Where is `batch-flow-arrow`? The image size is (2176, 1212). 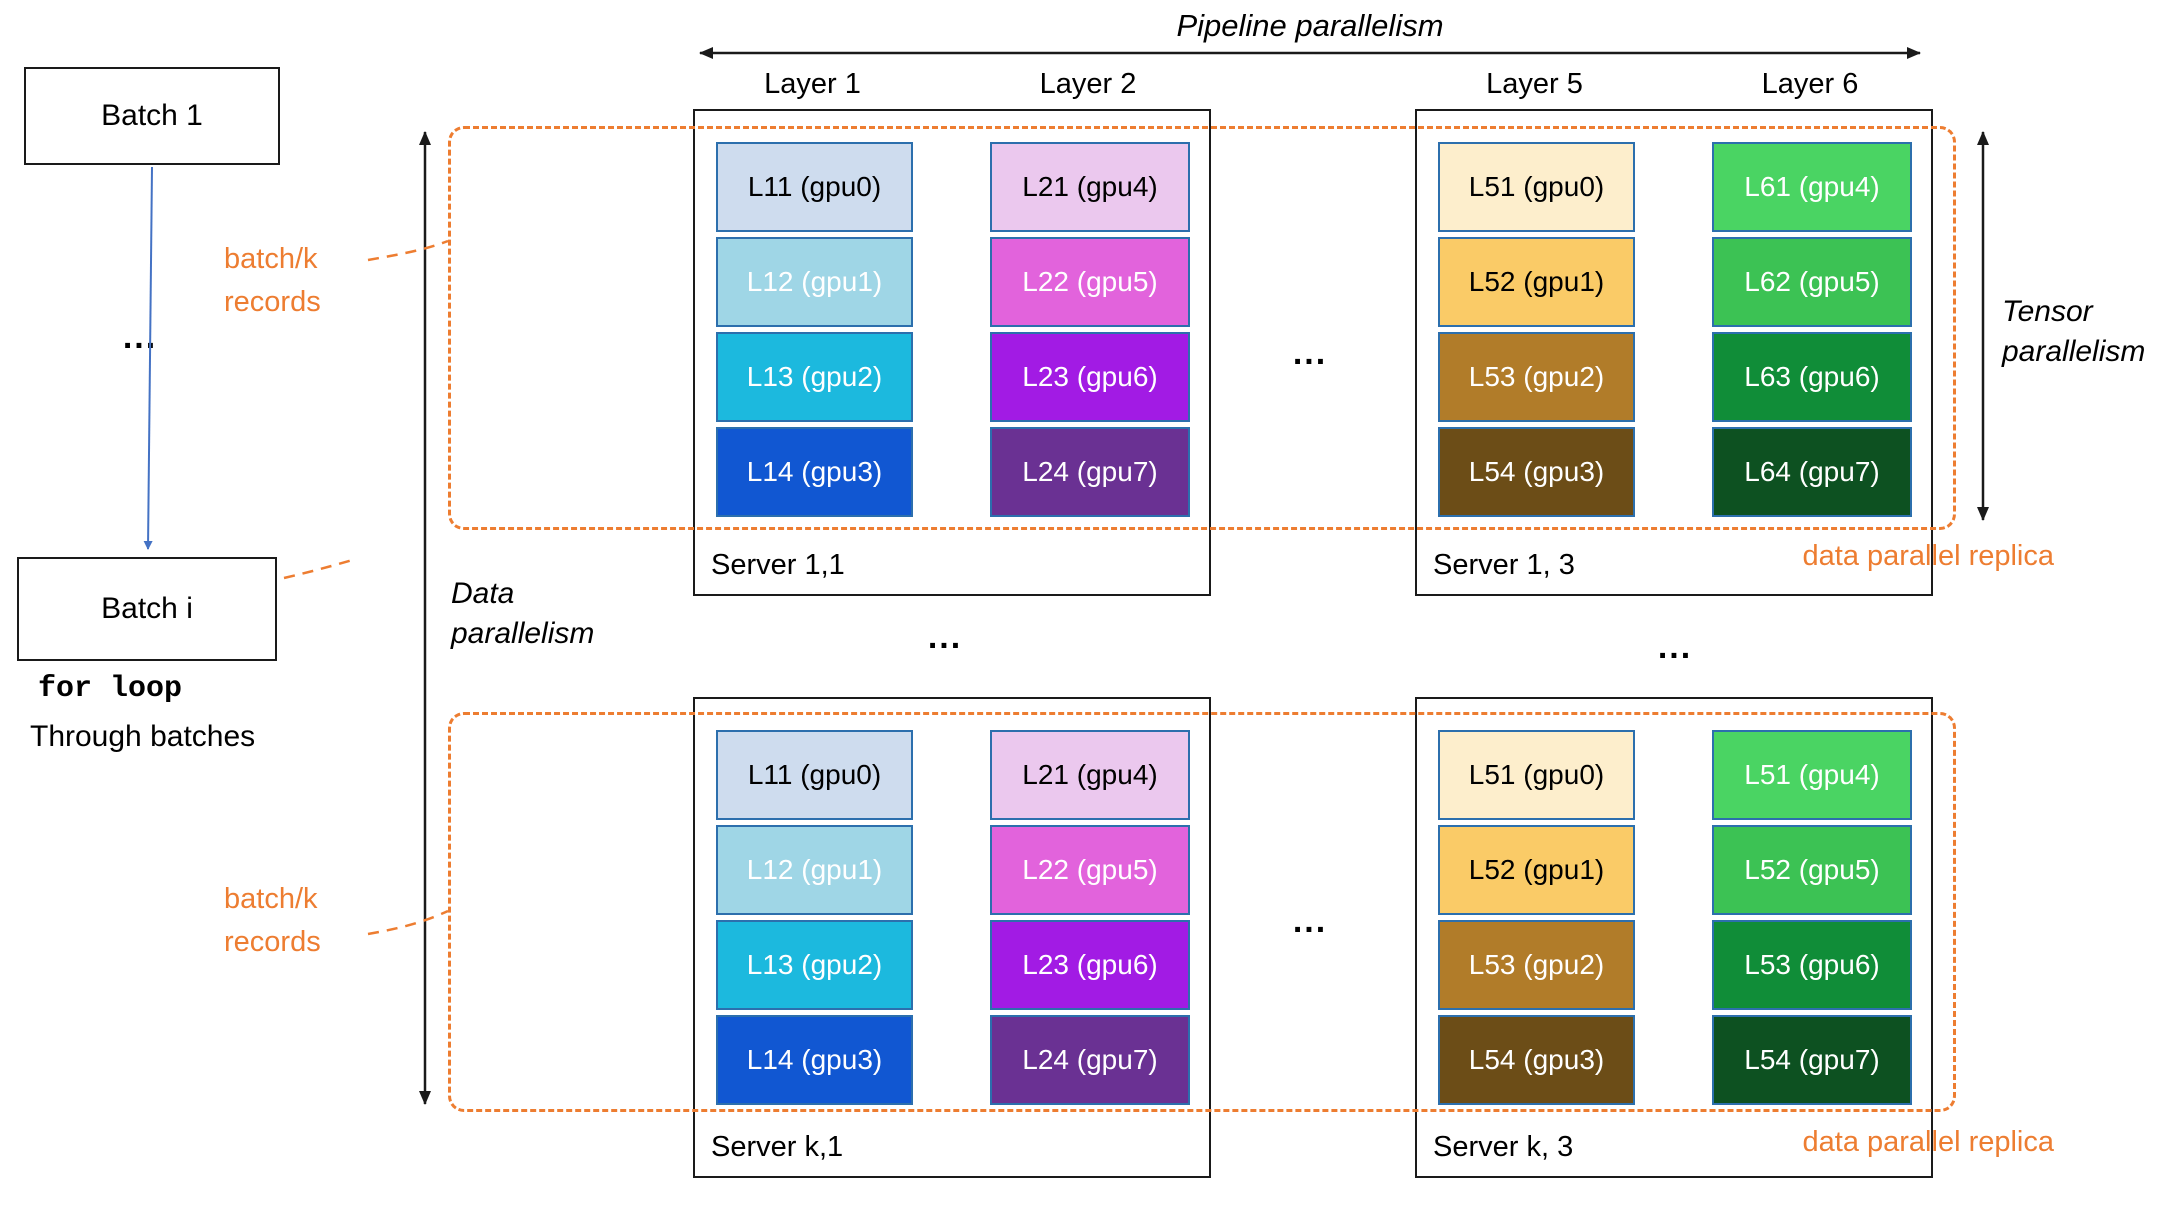 batch-flow-arrow is located at coordinates (148, 358).